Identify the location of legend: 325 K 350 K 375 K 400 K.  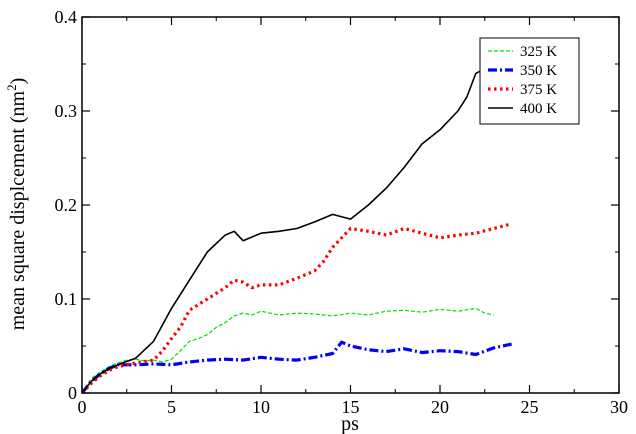
(529, 81).